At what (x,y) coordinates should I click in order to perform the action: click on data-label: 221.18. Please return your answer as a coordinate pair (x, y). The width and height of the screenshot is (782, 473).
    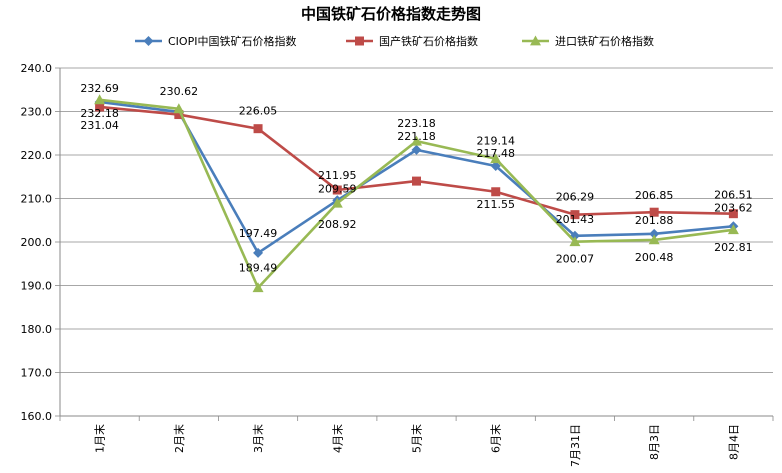
    Looking at the image, I should click on (416, 136).